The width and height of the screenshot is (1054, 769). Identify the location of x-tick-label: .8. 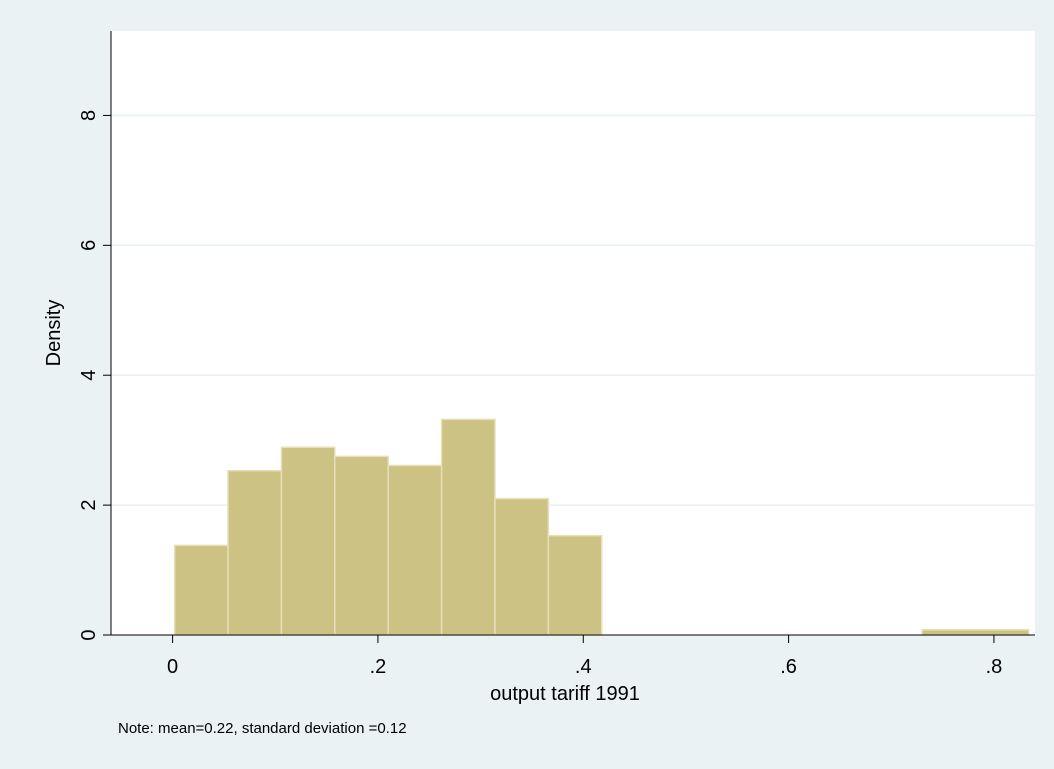
(994, 667).